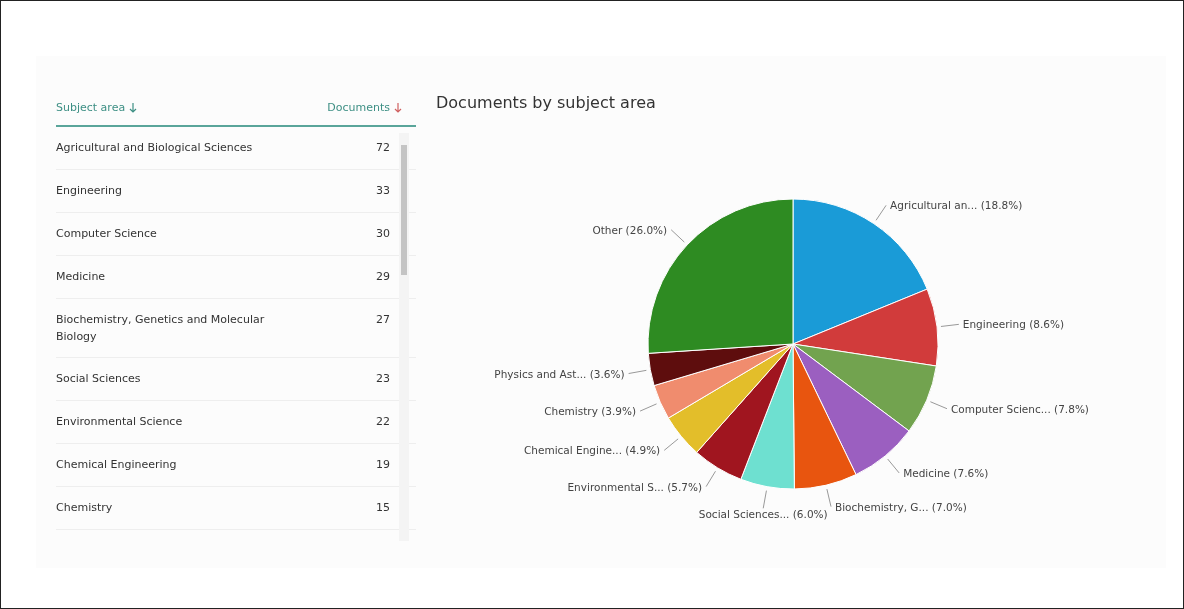 This screenshot has height=609, width=1184. What do you see at coordinates (901, 506) in the screenshot?
I see `slice-label: Biochemistry, G... (7.0%)` at bounding box center [901, 506].